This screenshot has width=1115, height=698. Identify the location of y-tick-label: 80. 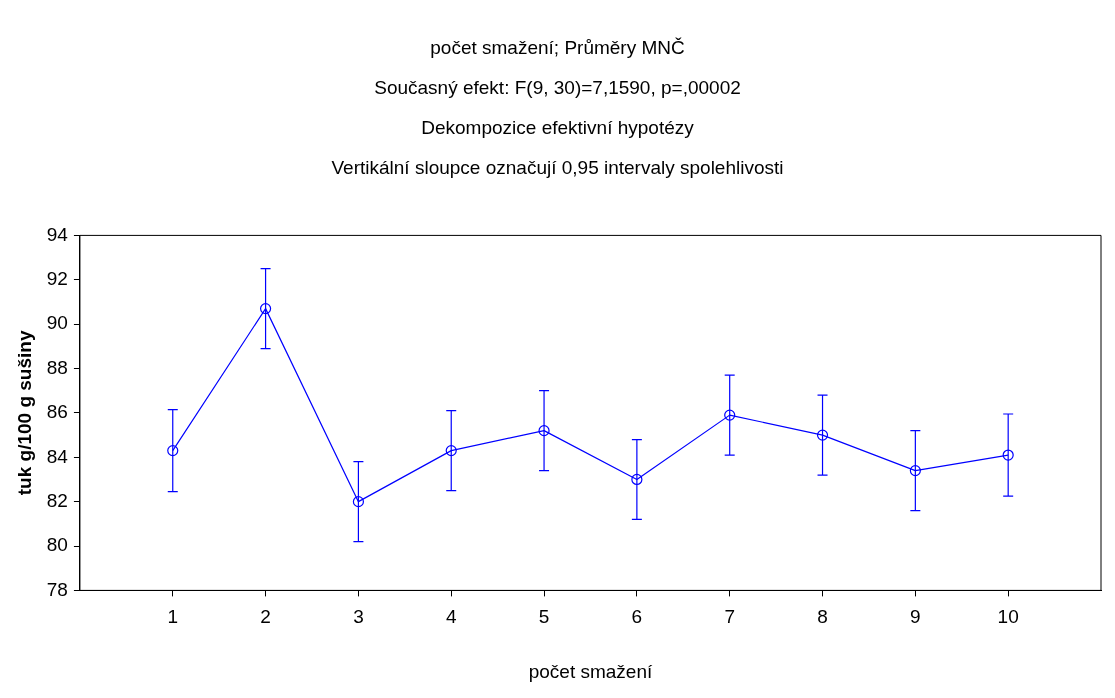
(57, 545).